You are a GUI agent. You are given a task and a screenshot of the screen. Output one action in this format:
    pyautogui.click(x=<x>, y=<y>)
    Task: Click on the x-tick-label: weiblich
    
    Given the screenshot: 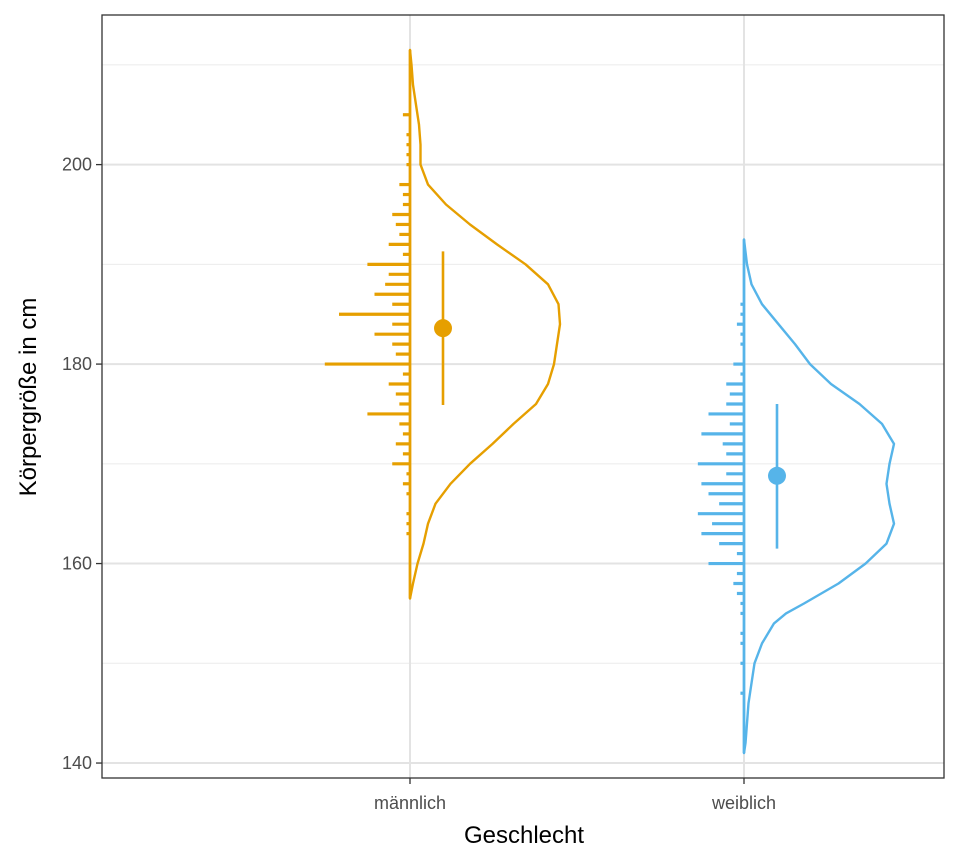 What is the action you would take?
    pyautogui.click(x=743, y=803)
    